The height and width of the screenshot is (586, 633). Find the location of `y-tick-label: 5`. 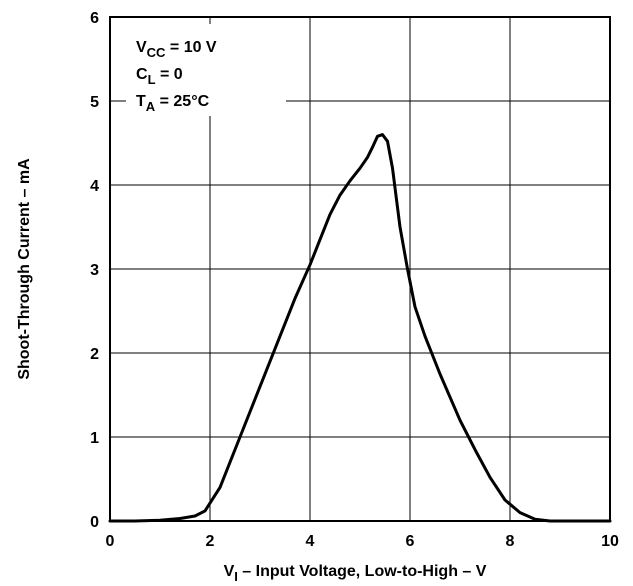

y-tick-label: 5 is located at coordinates (94, 102).